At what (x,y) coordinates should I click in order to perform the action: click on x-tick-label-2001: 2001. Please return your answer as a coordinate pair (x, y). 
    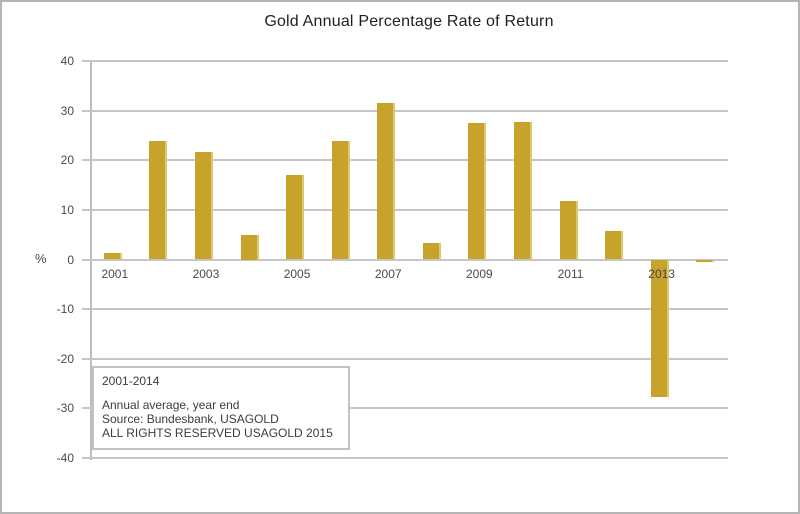
    Looking at the image, I should click on (115, 273).